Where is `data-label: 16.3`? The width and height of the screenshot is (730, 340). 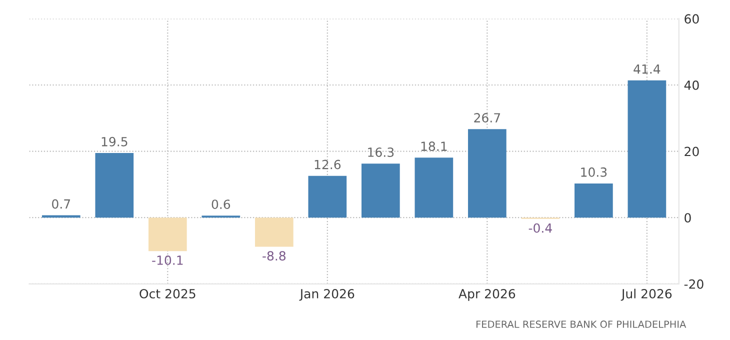 data-label: 16.3 is located at coordinates (381, 152).